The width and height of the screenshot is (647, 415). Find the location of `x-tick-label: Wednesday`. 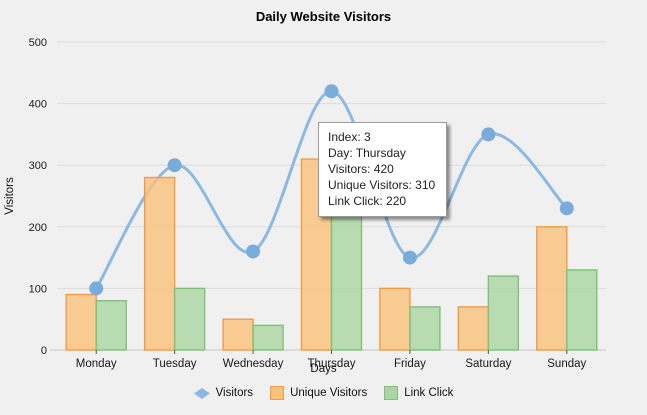

x-tick-label: Wednesday is located at coordinates (253, 364).